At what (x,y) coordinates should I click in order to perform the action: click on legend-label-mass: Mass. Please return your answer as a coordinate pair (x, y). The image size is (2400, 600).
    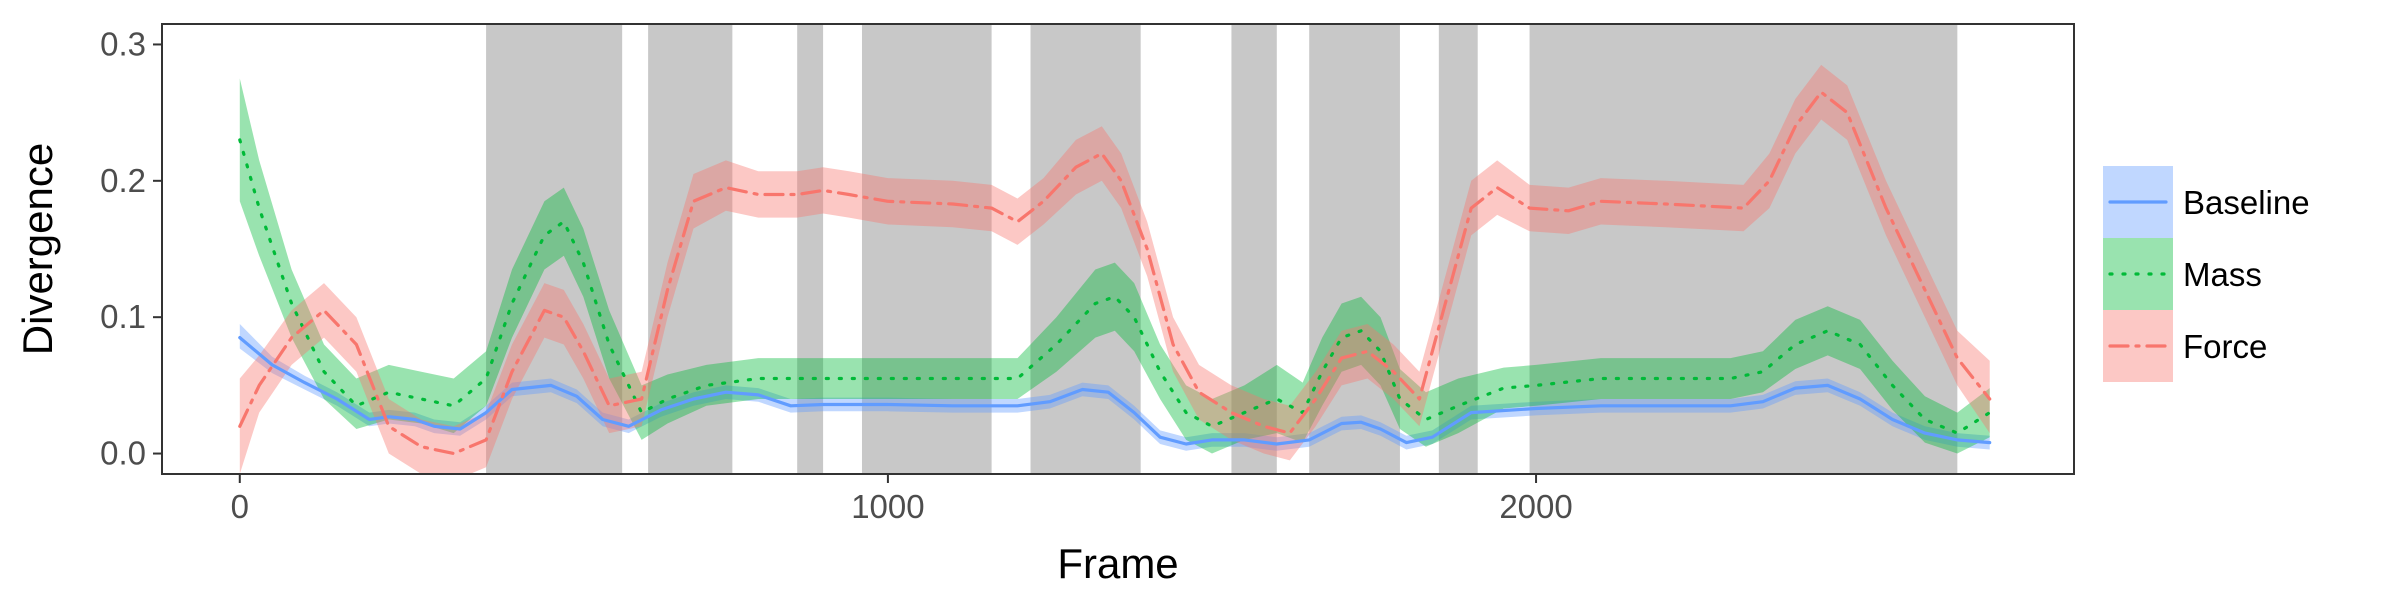
    Looking at the image, I should click on (2222, 274).